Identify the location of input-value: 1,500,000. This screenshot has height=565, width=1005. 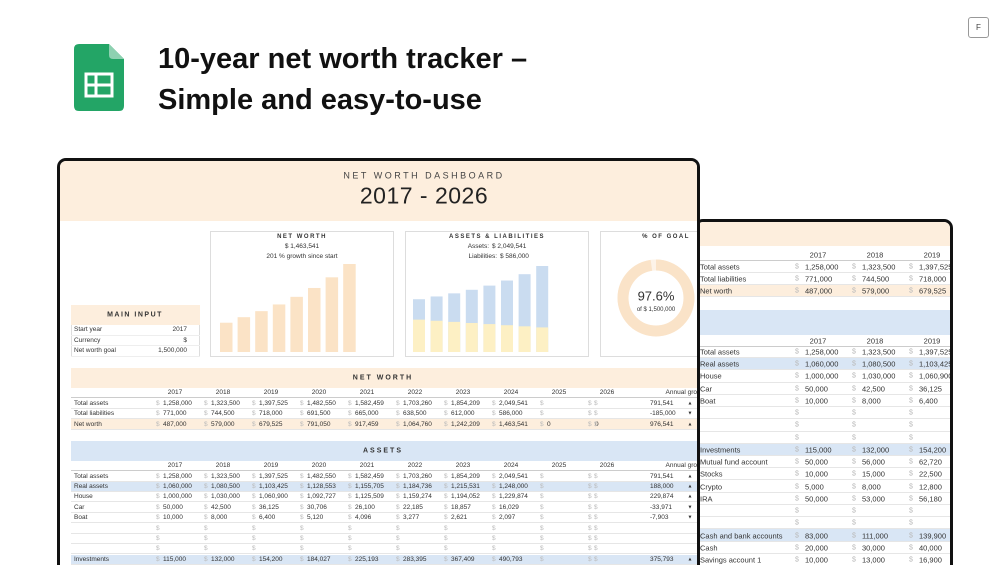
(172, 350).